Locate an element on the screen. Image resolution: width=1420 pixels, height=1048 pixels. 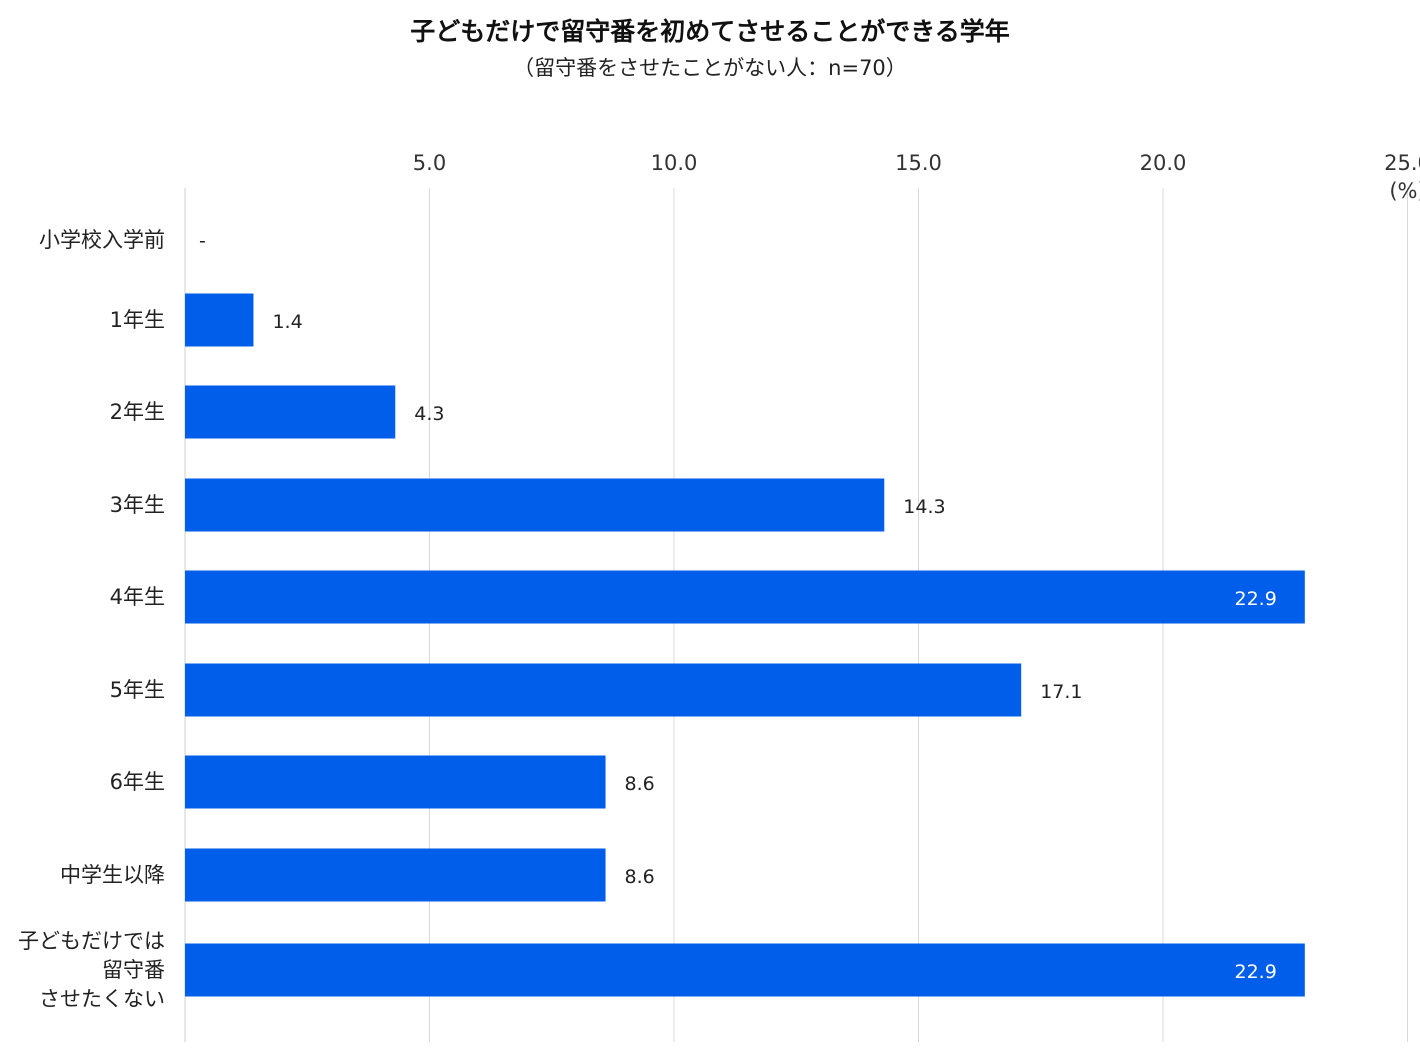
value-label: - is located at coordinates (202, 241).